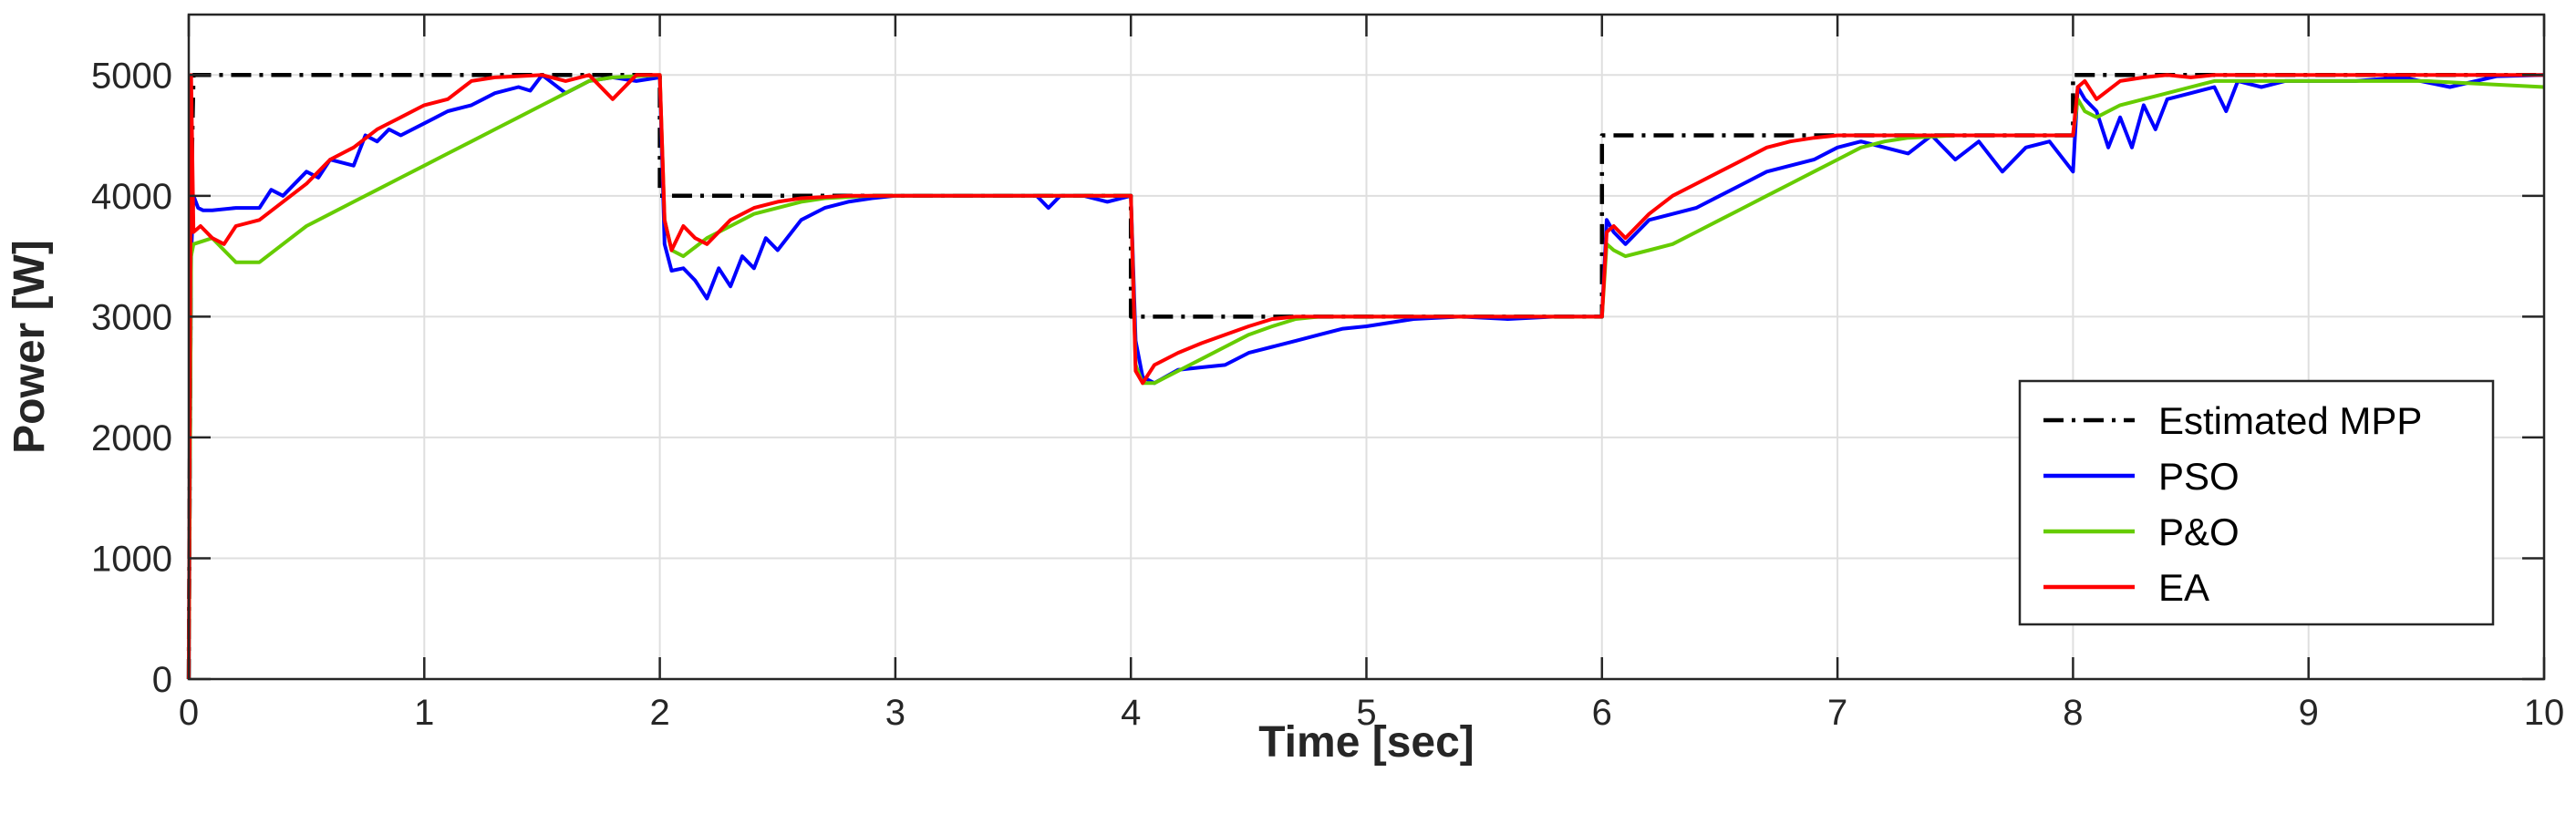 This screenshot has width=2576, height=824. I want to click on legend-label: Estimated MPP, so click(2290, 420).